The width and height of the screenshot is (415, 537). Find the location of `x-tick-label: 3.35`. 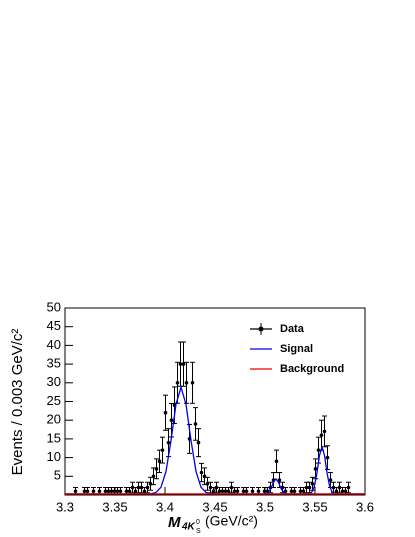

x-tick-label: 3.35 is located at coordinates (114, 506).